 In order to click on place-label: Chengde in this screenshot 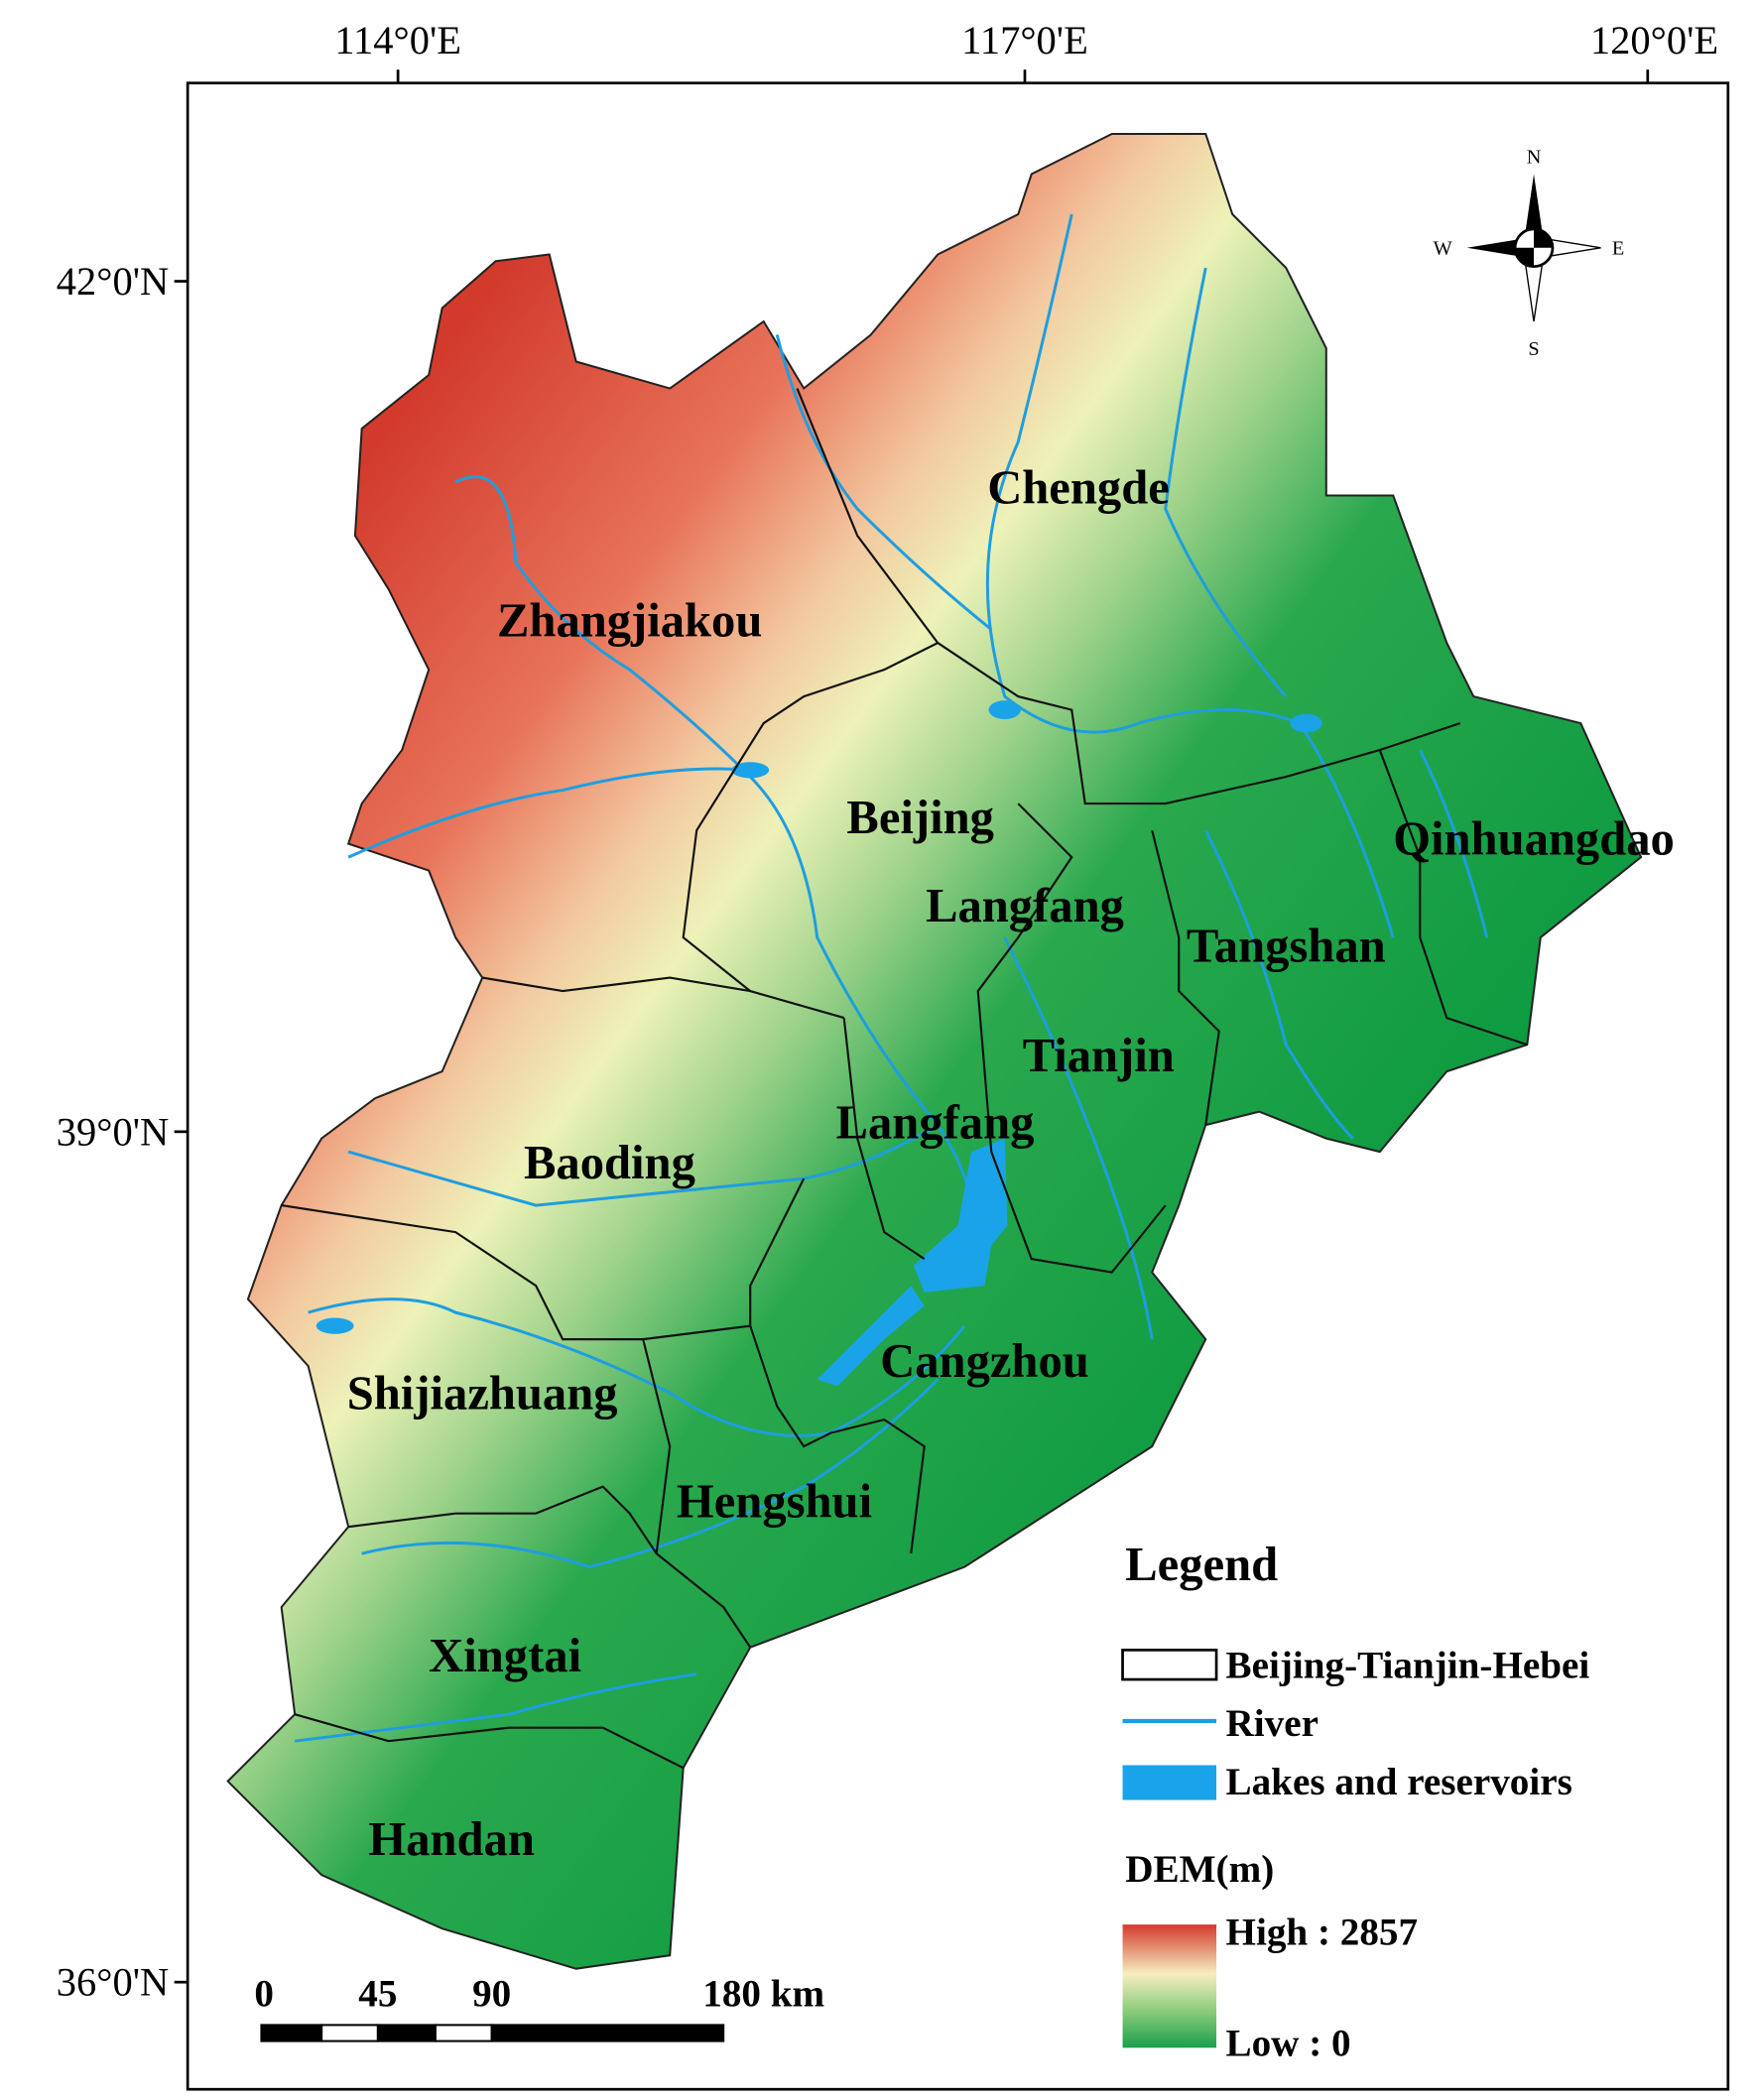, I will do `click(1078, 488)`.